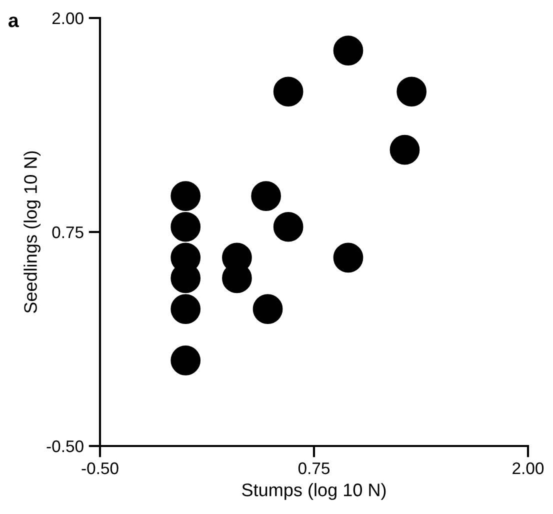 This screenshot has height=514, width=553. What do you see at coordinates (100, 468) in the screenshot?
I see `x-tick-label: -0.50` at bounding box center [100, 468].